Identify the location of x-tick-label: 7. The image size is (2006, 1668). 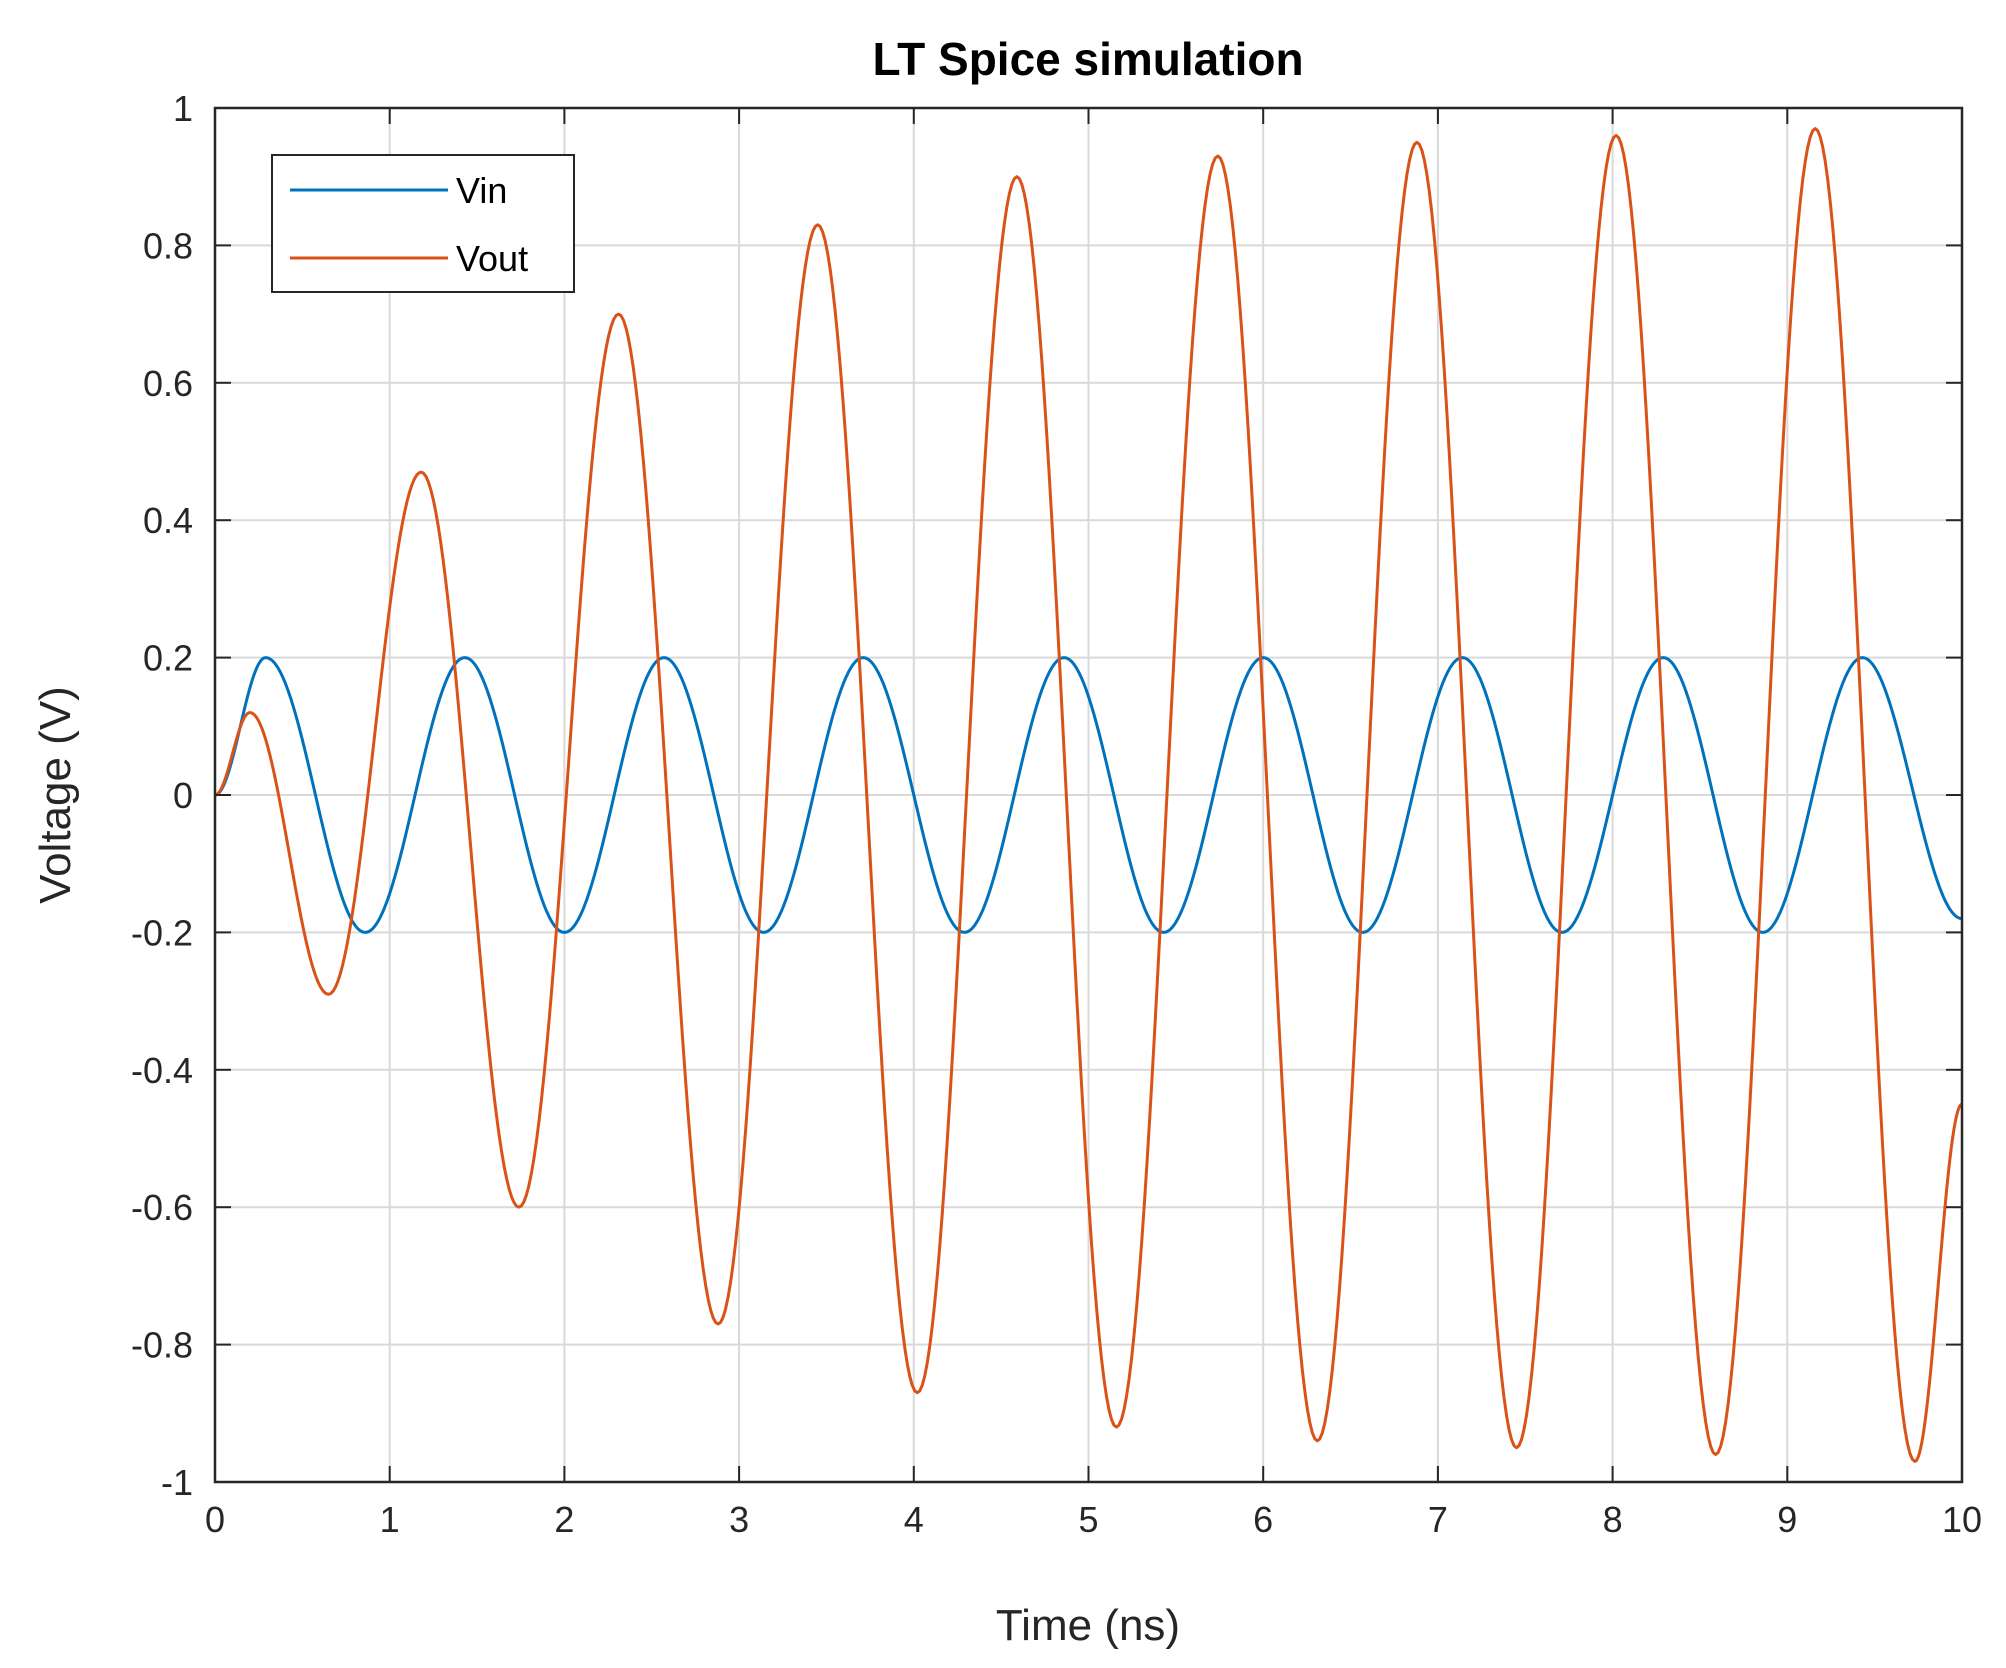
(1438, 1519).